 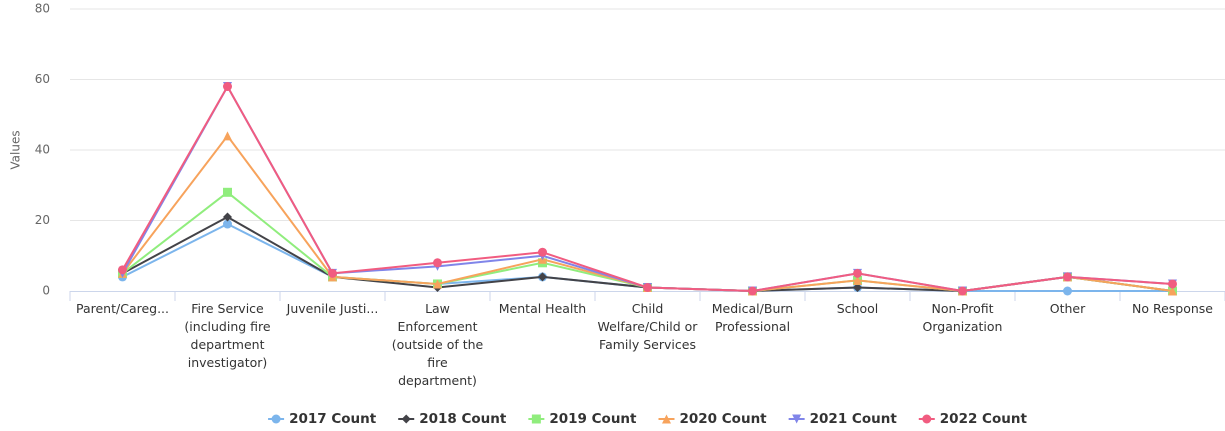 I want to click on legend-item: 2017 Count, so click(x=322, y=419).